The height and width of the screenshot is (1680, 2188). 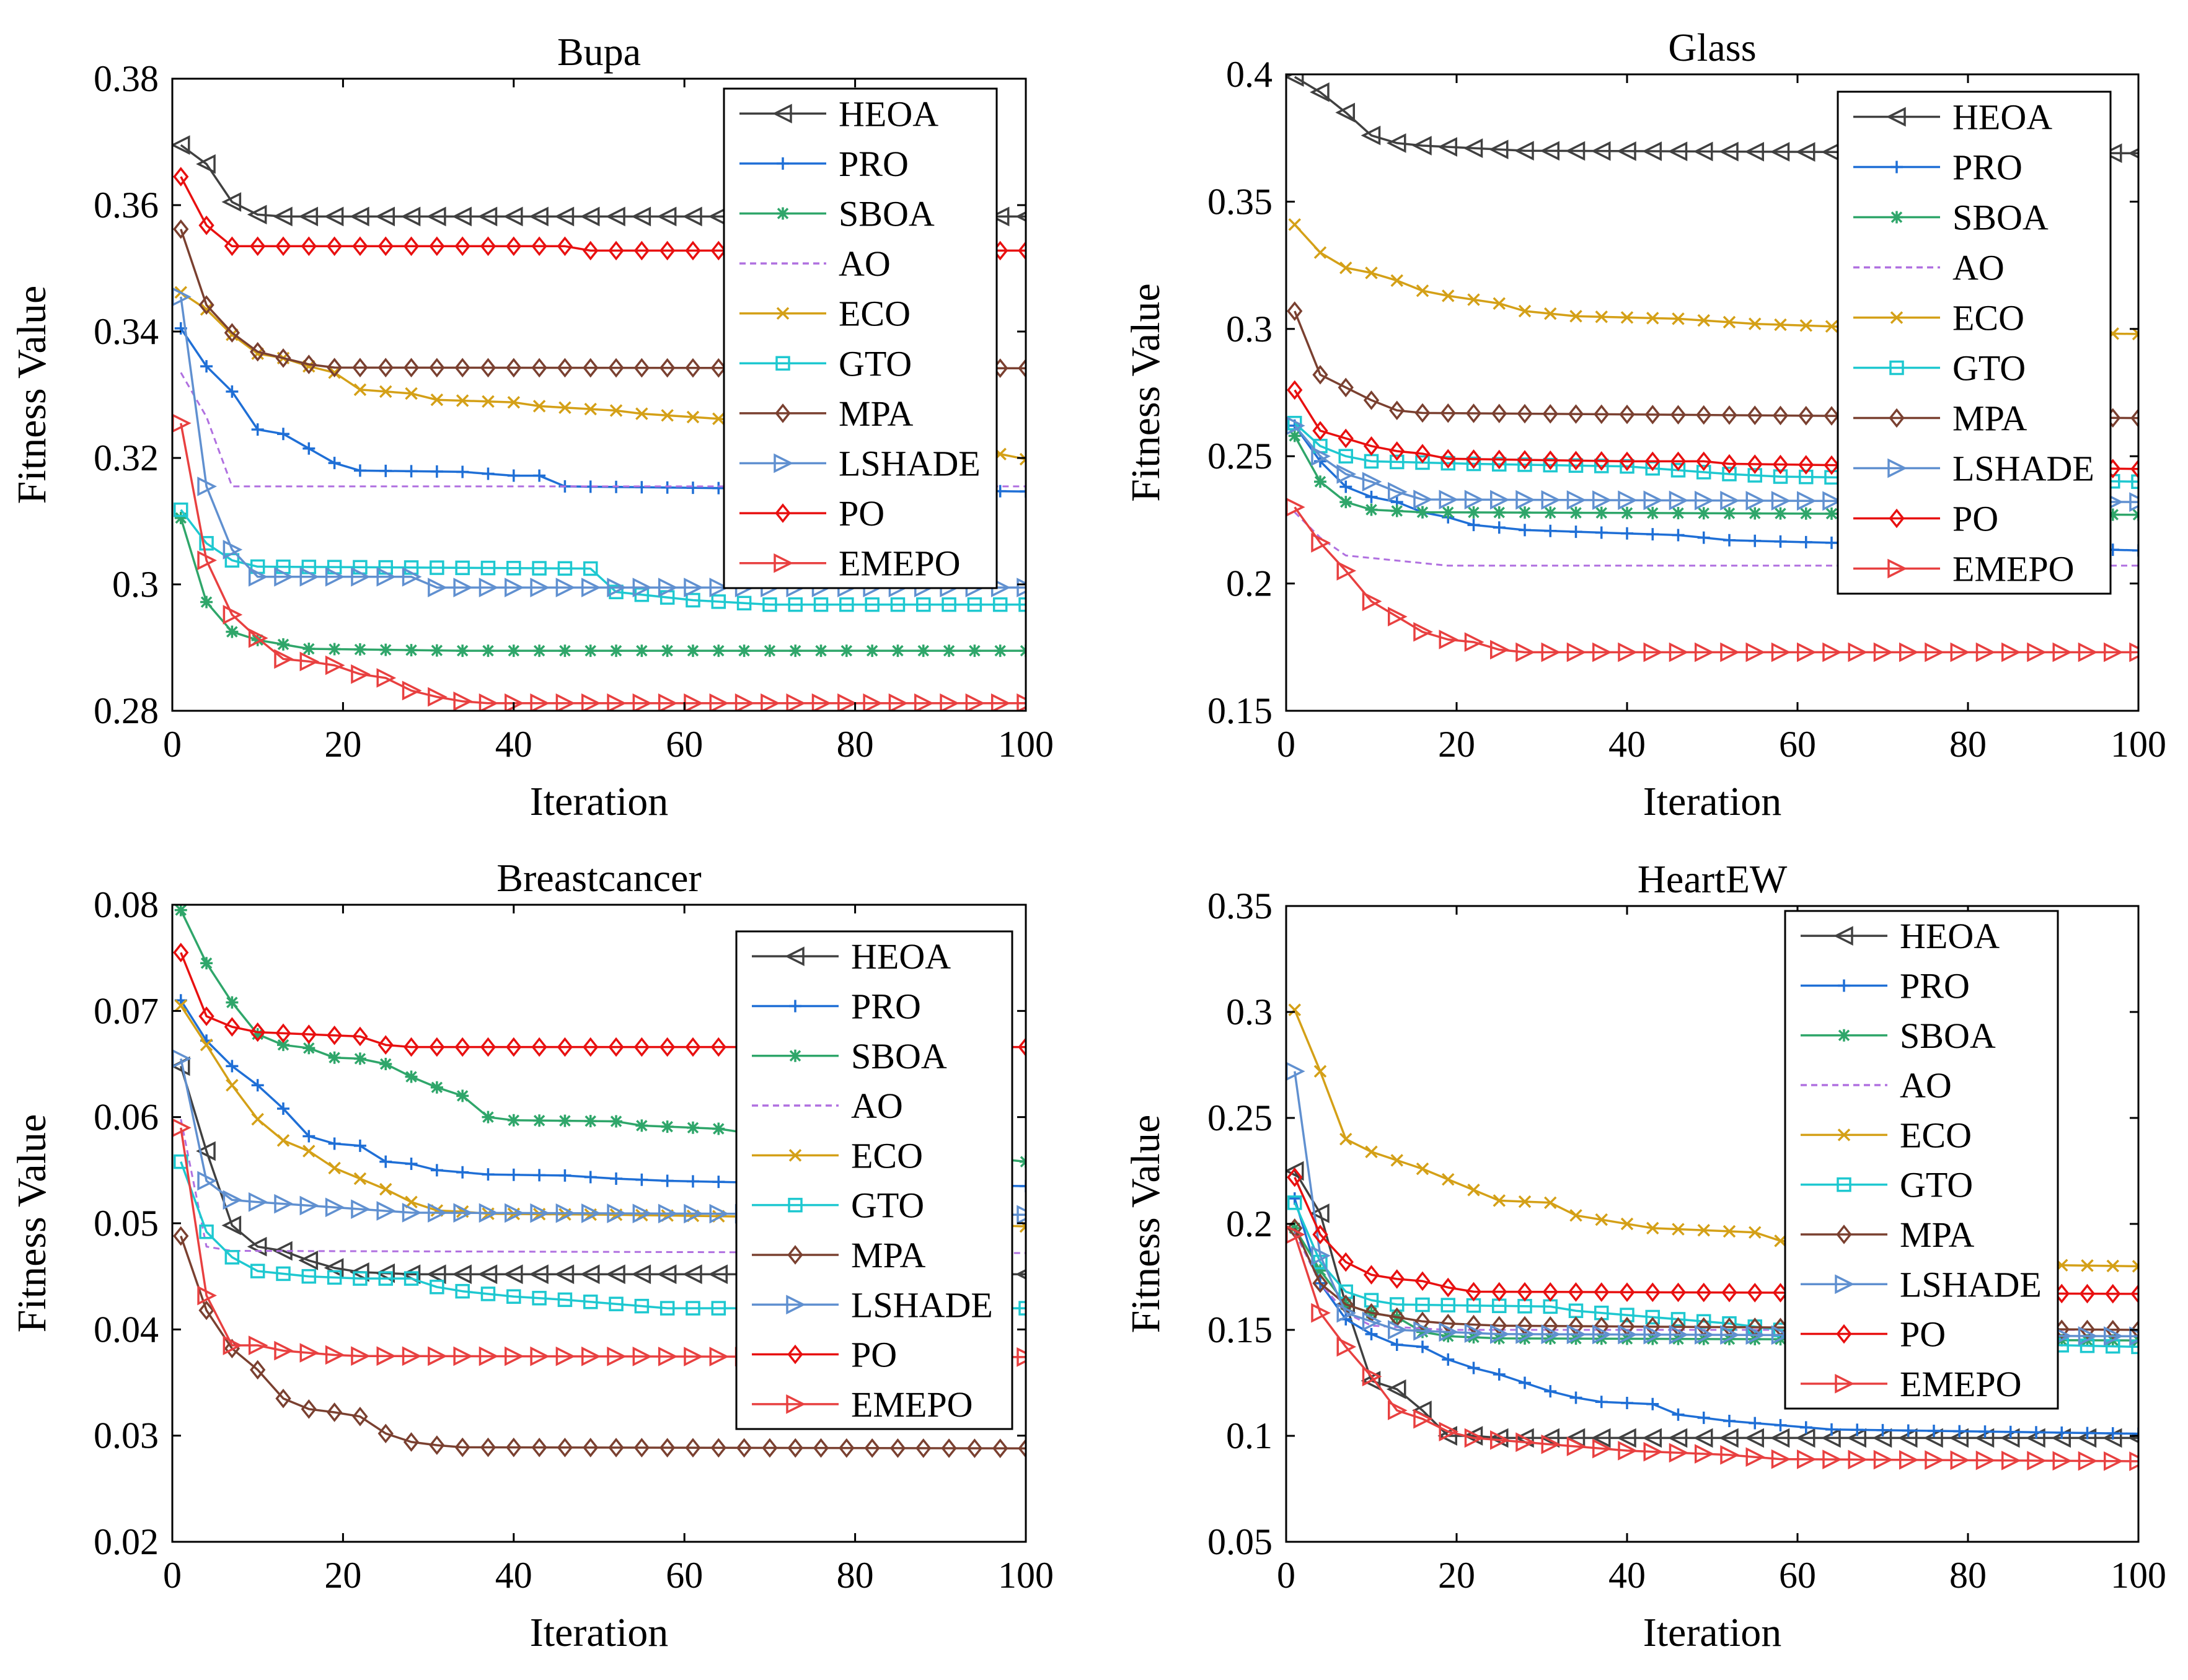 What do you see at coordinates (795, 1255) in the screenshot?
I see `legend-marker-mpa` at bounding box center [795, 1255].